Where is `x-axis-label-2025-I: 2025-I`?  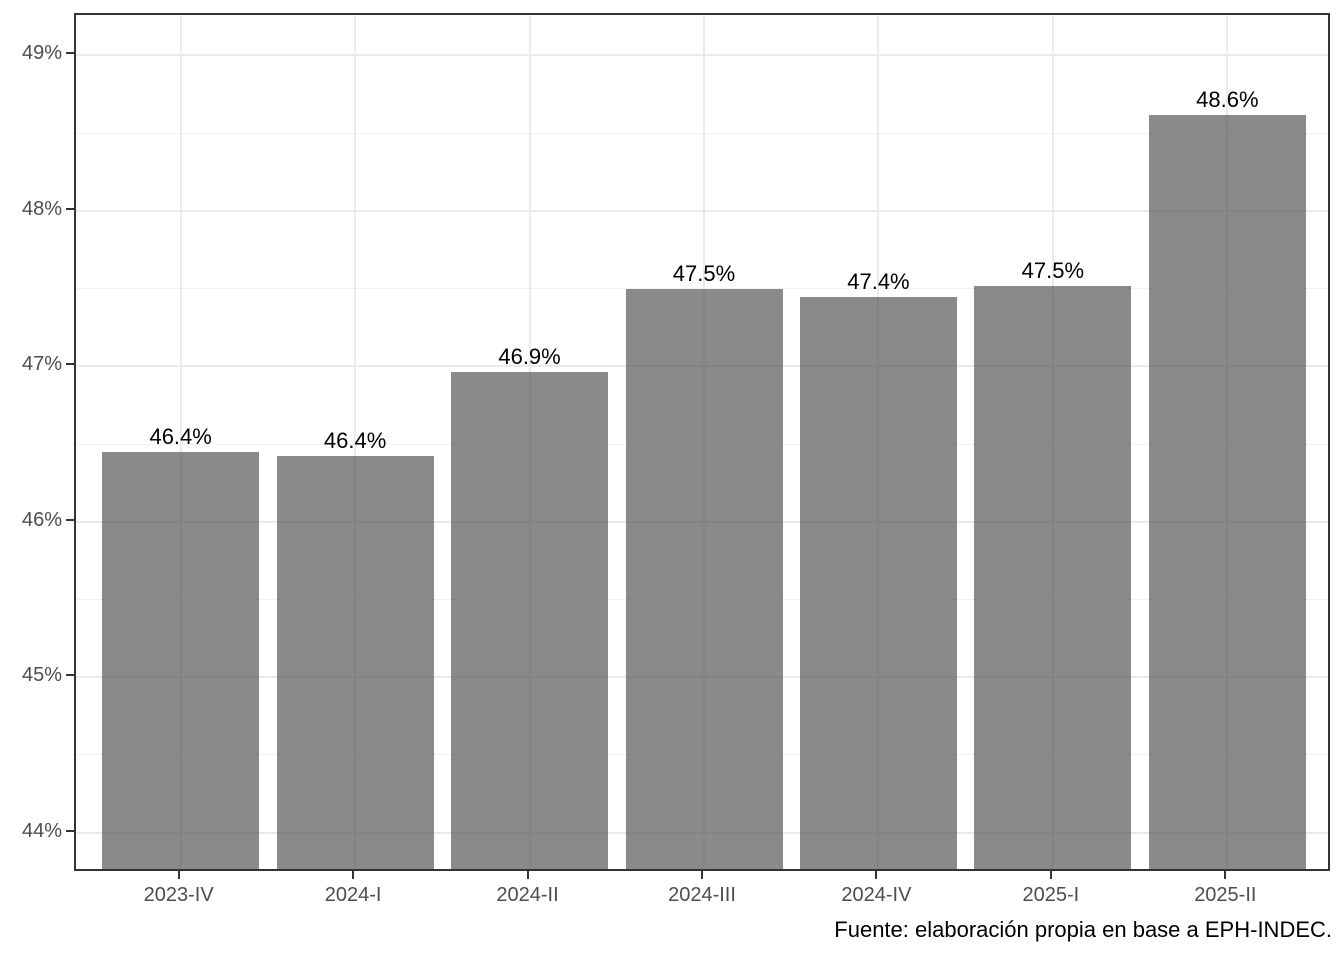 x-axis-label-2025-I: 2025-I is located at coordinates (1051, 895).